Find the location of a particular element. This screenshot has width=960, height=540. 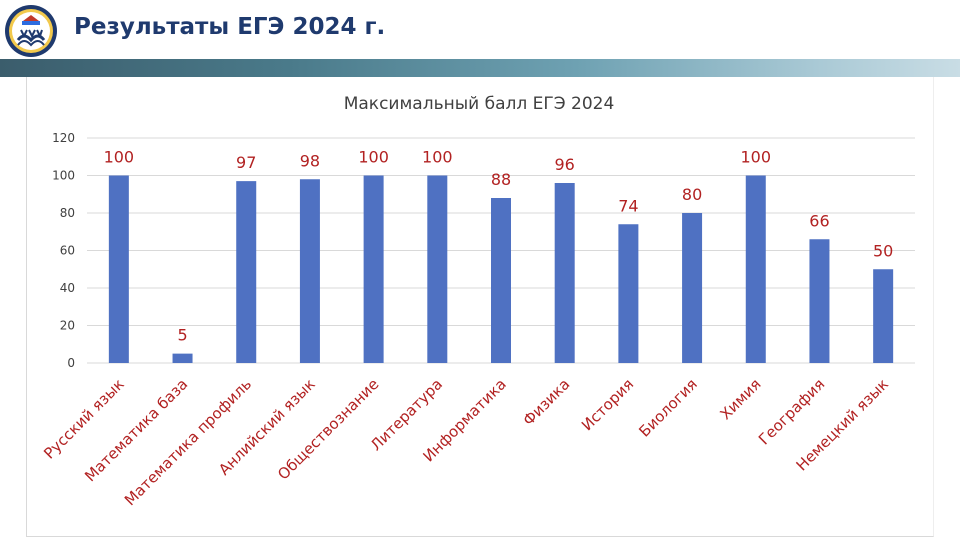

category-label: Математика профиль is located at coordinates (188, 442).